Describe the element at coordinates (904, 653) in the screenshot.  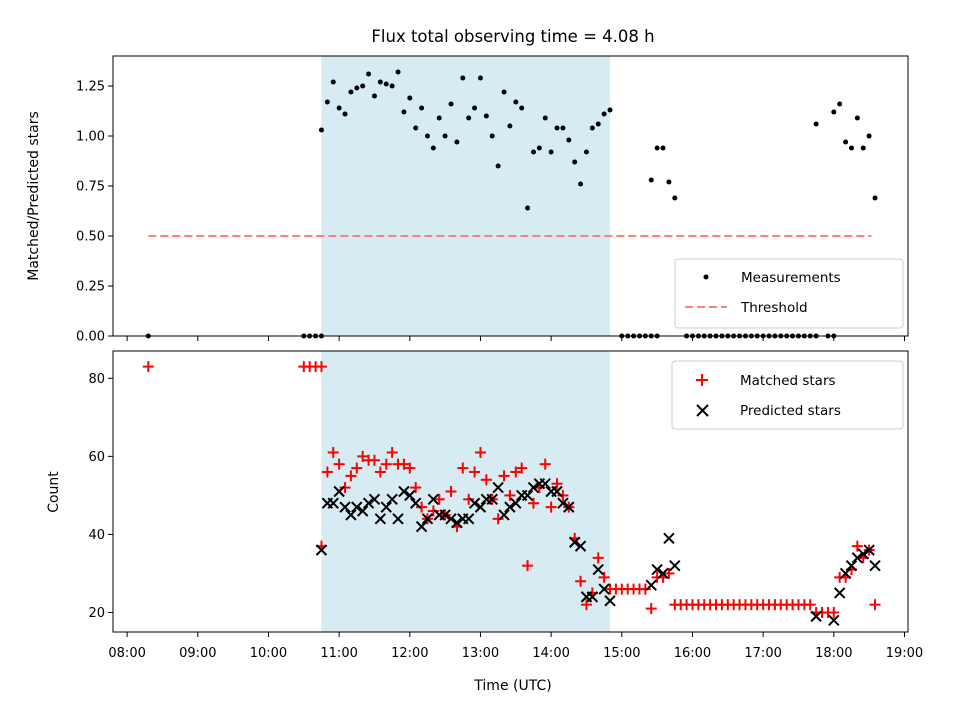
I see `bottom-x-tick-label: 19:00` at that location.